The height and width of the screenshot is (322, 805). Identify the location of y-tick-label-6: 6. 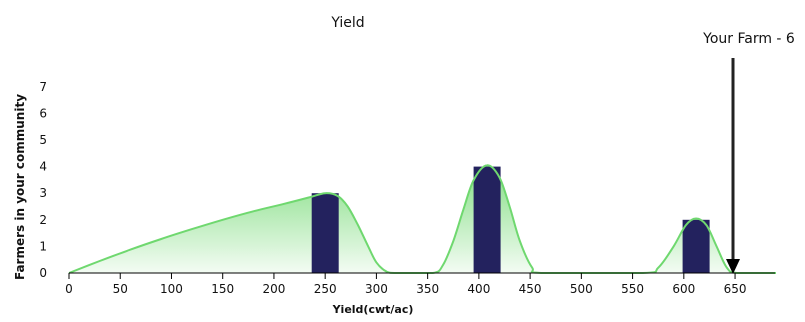
(43, 113).